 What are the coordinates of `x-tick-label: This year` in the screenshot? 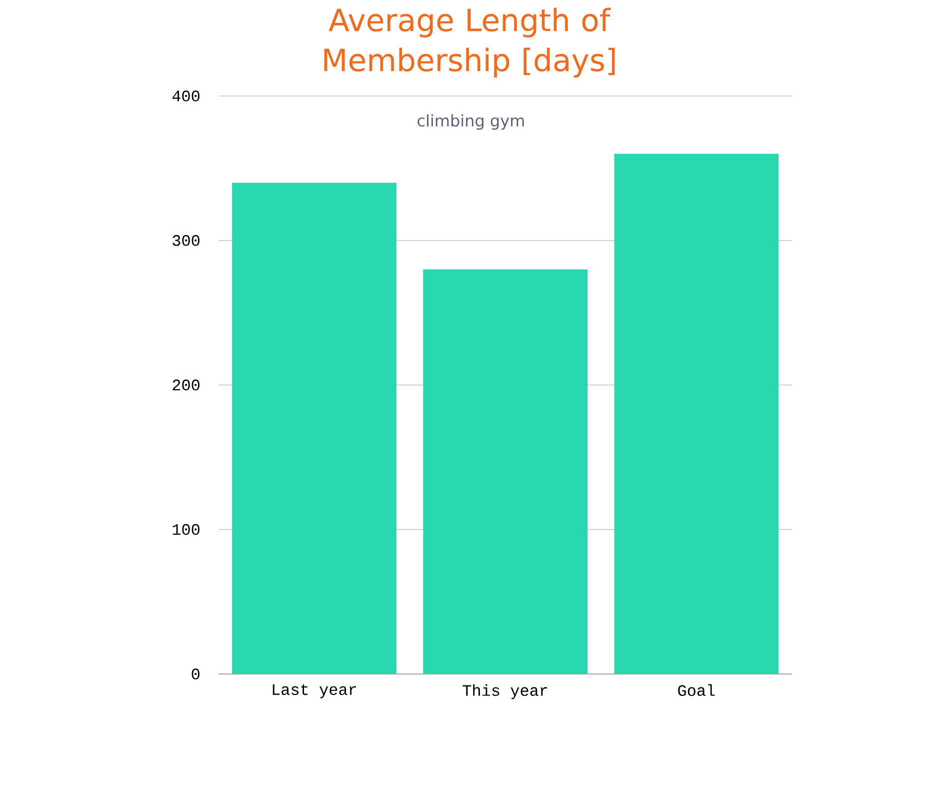 It's located at (505, 692).